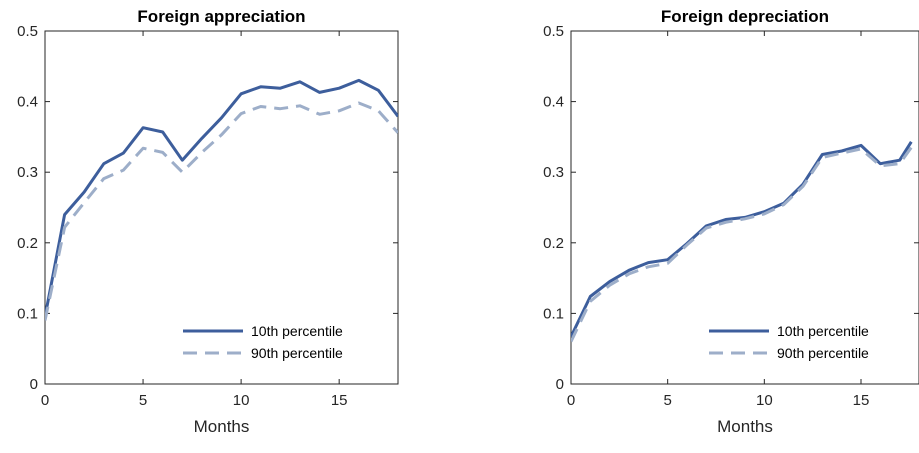 This screenshot has height=453, width=919. I want to click on chart-title: Foreign depreciation, so click(745, 16).